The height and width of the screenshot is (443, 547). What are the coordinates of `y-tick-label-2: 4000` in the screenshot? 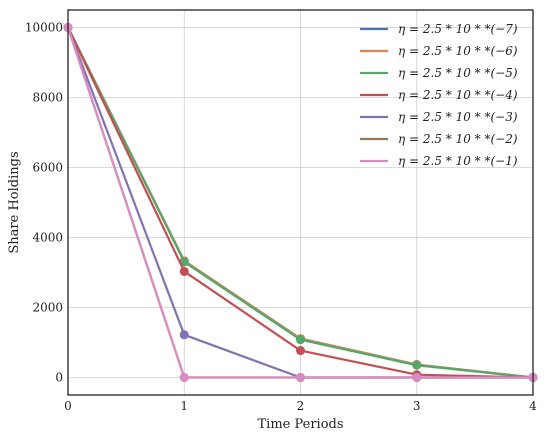 It's located at (47, 238).